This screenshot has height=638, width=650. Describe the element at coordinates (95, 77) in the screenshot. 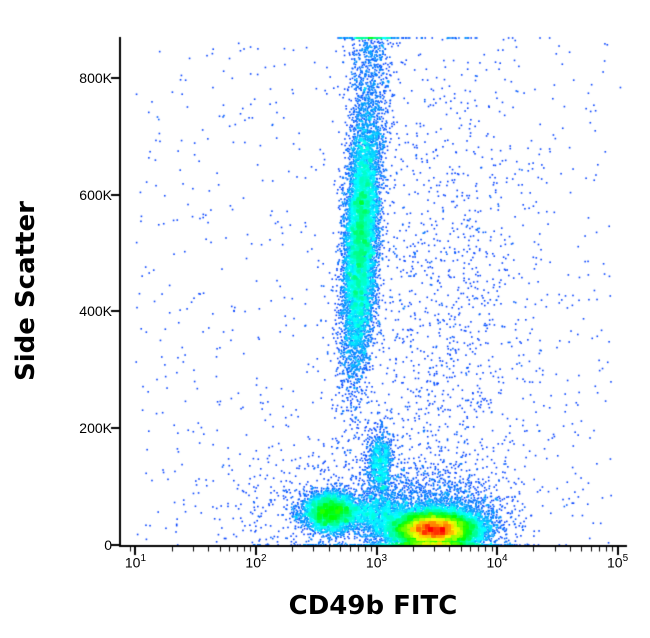

I see `y-tick-label: 800K` at that location.